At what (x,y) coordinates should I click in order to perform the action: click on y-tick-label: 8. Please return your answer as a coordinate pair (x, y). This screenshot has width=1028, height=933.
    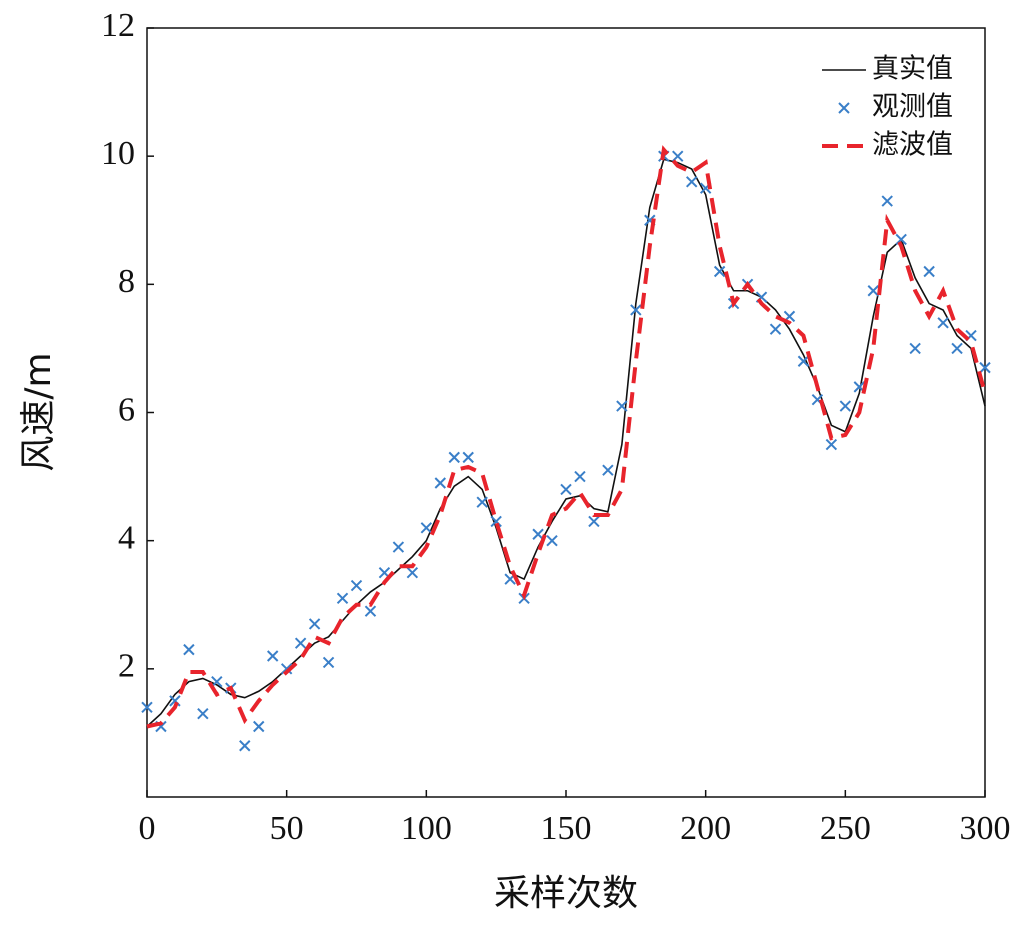
    Looking at the image, I should click on (126, 281).